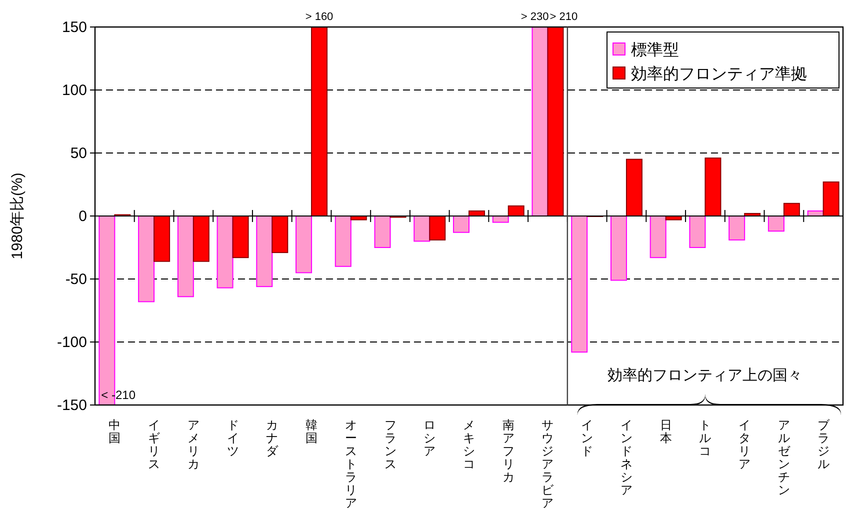  I want to click on annotation: > 230, so click(534, 17).